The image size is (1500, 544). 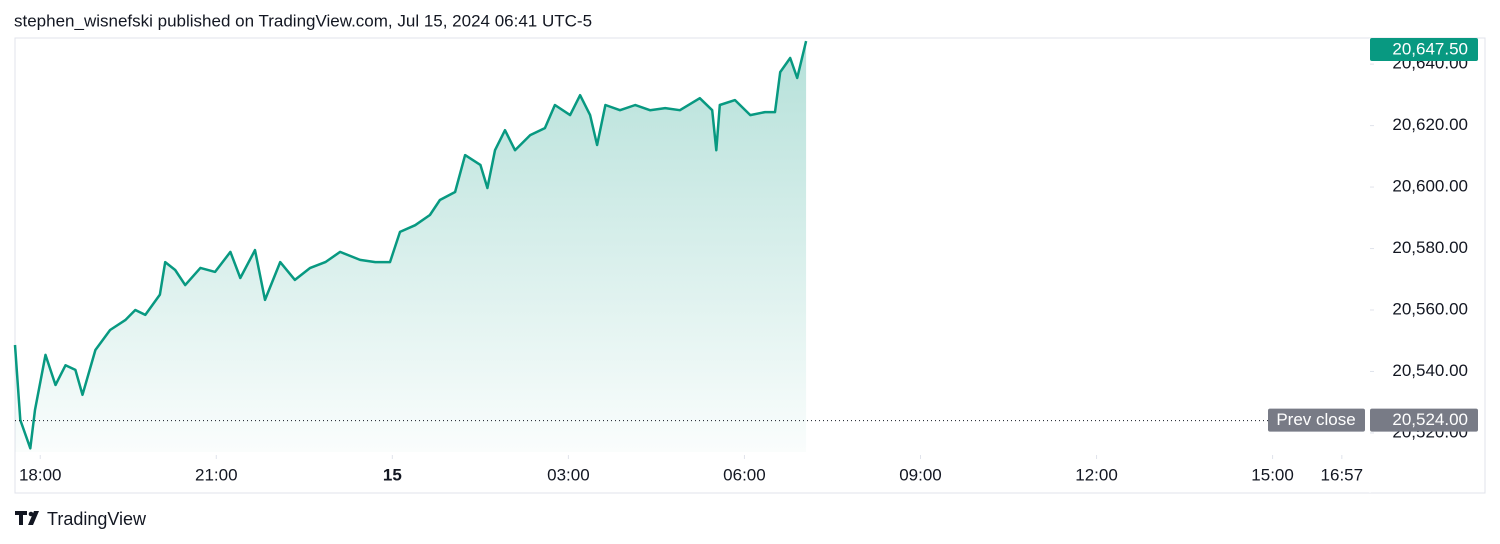 I want to click on last-price-label: 20,647.50, so click(x=1430, y=48).